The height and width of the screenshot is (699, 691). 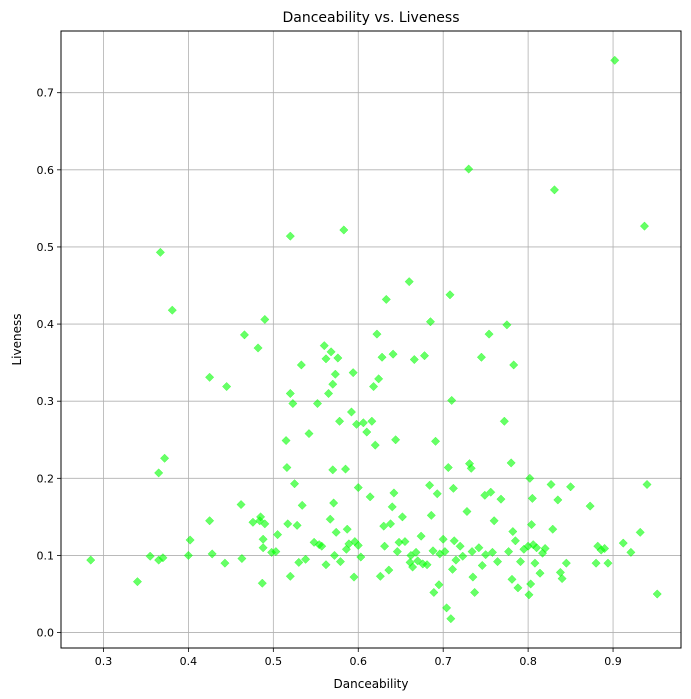 What do you see at coordinates (359, 661) in the screenshot?
I see `x-tick-label: 0.6` at bounding box center [359, 661].